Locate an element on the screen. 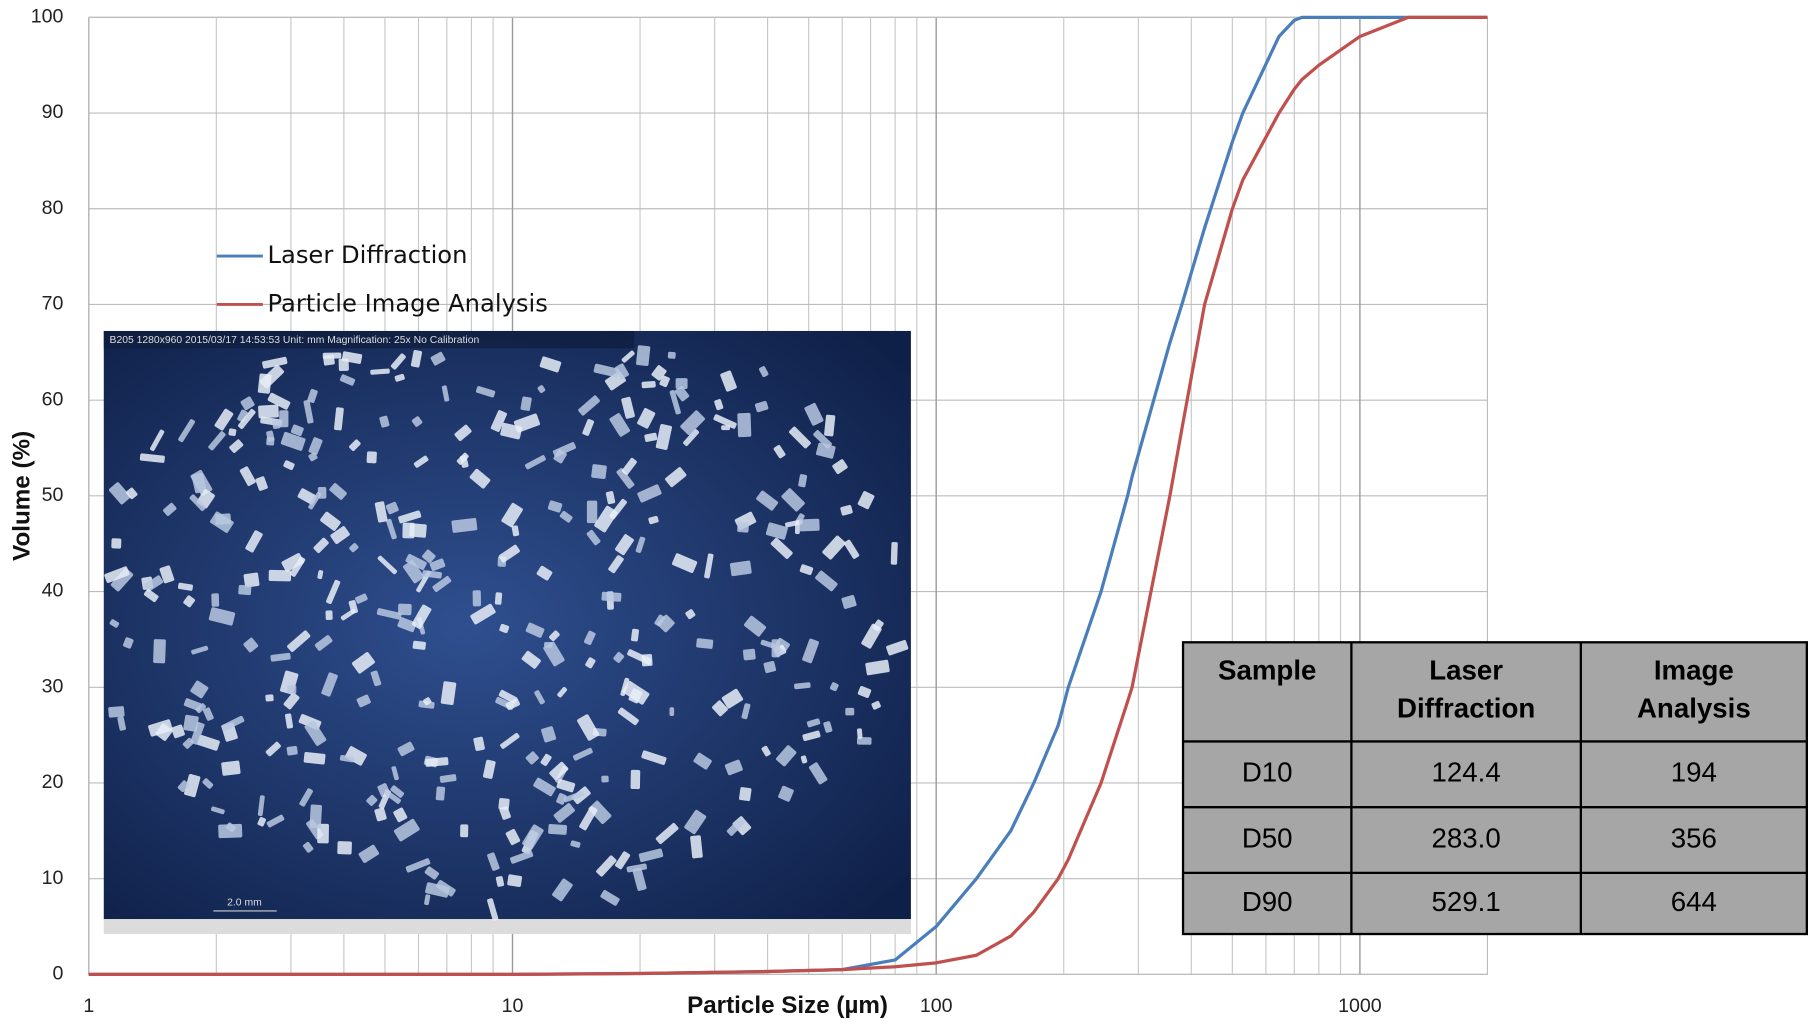  table-header: Image Analysis is located at coordinates (1694, 689).